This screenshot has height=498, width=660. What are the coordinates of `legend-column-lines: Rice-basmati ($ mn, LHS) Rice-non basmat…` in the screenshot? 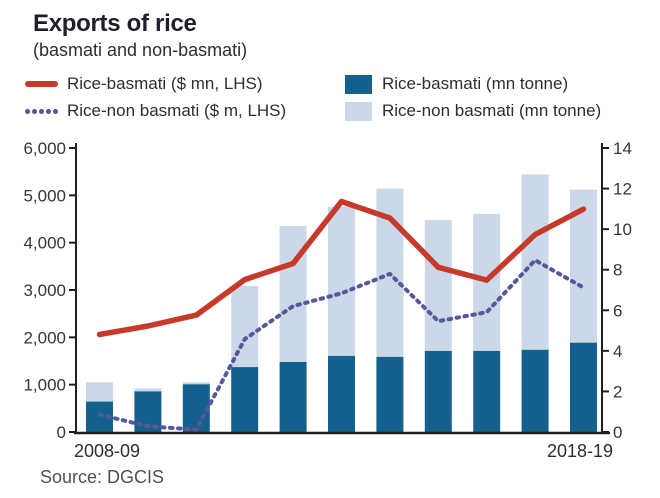 It's located at (155, 97).